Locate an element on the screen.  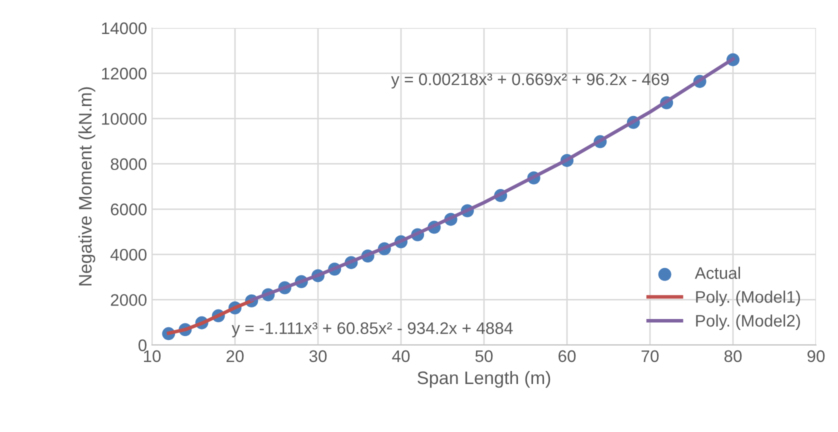
x-tick-label: 30 is located at coordinates (318, 356).